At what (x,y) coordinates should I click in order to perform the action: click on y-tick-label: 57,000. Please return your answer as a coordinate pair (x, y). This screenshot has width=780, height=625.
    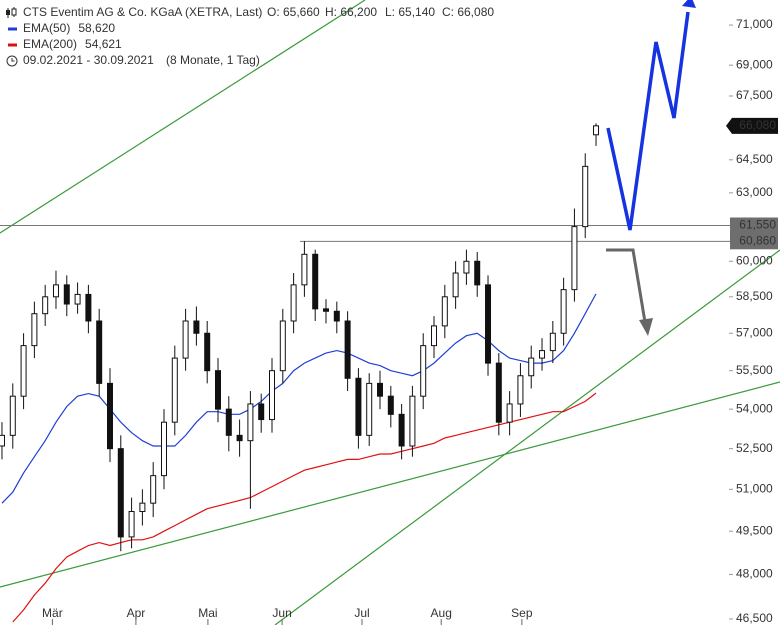
    Looking at the image, I should click on (754, 332).